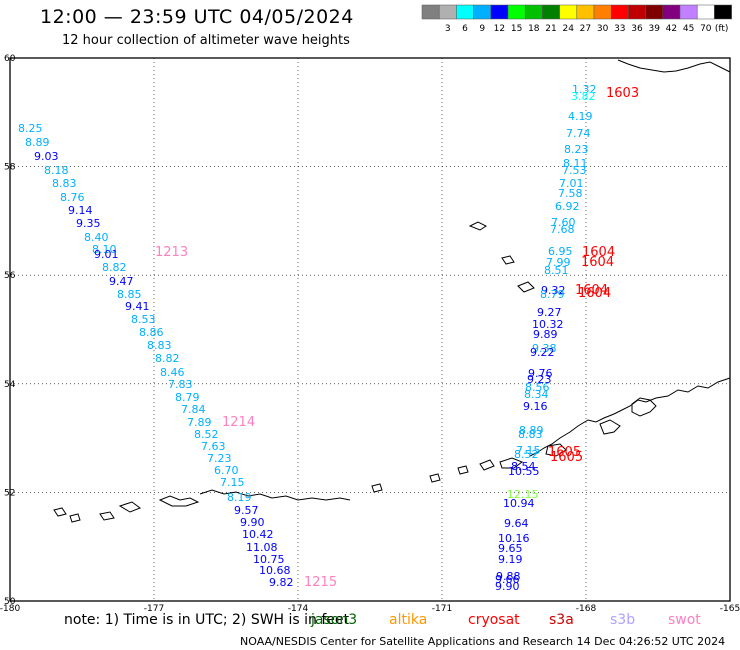 Image resolution: width=740 pixels, height=650 pixels. I want to click on wave-height-label: 7.53, so click(574, 170).